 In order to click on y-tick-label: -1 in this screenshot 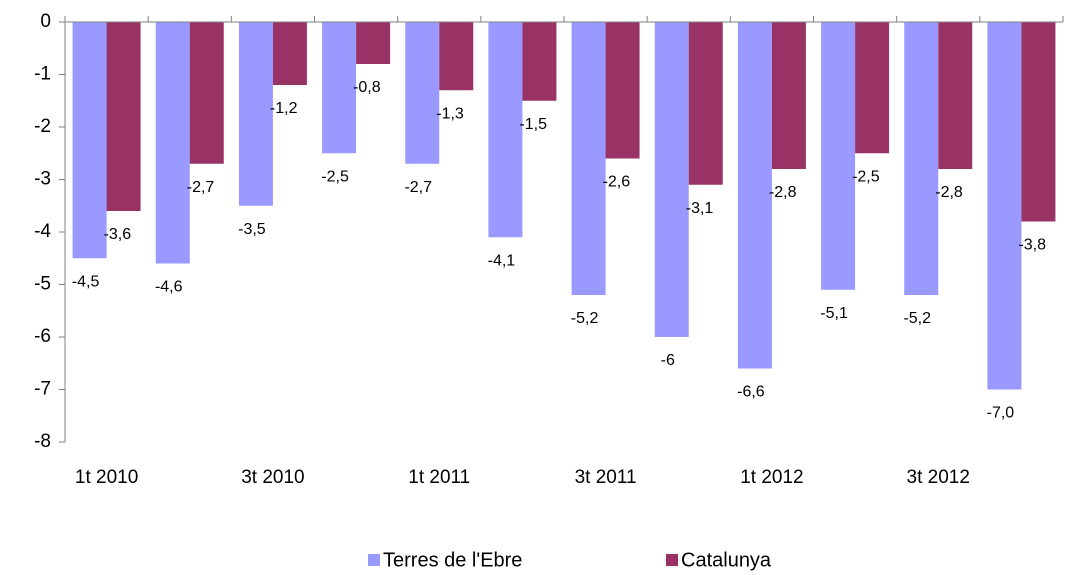, I will do `click(42, 74)`.